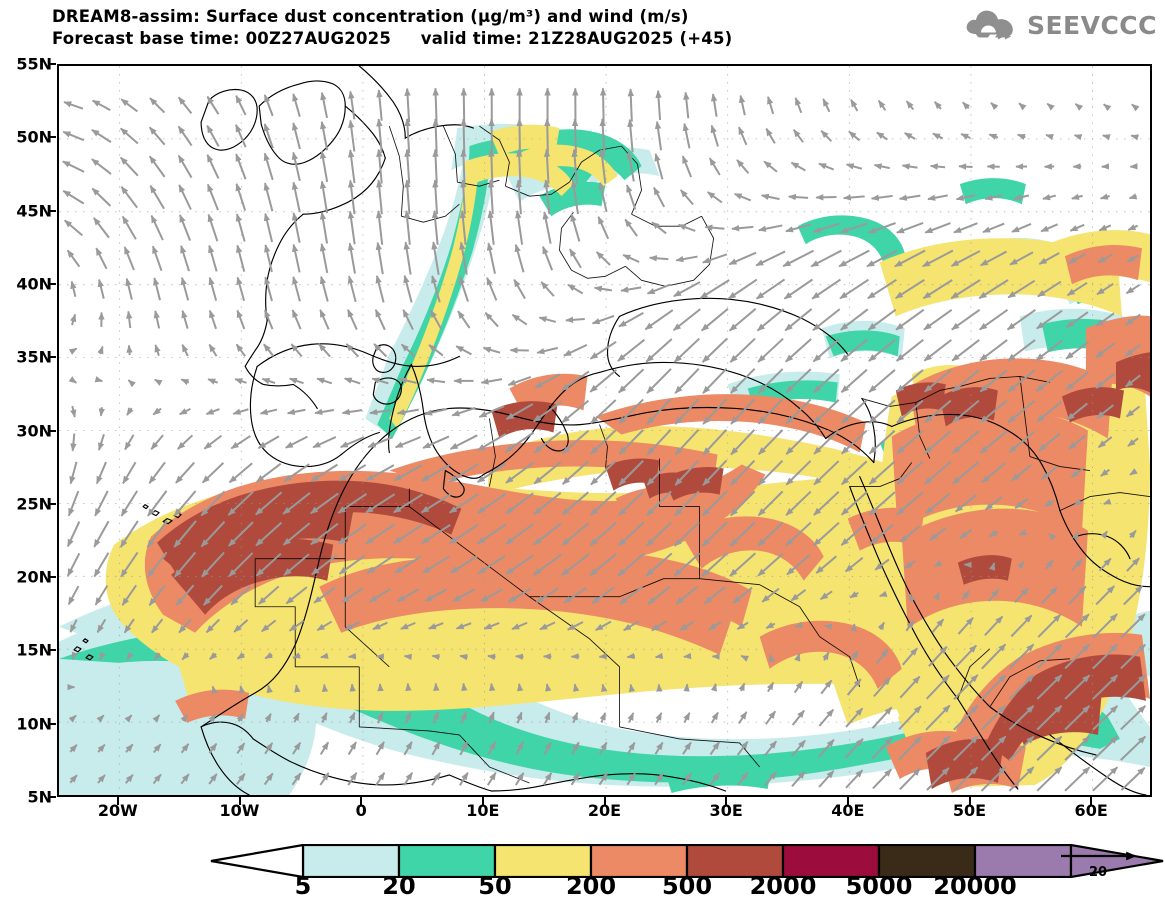 The height and width of the screenshot is (907, 1165). I want to click on y-axis-tick-label: 30N, so click(34, 430).